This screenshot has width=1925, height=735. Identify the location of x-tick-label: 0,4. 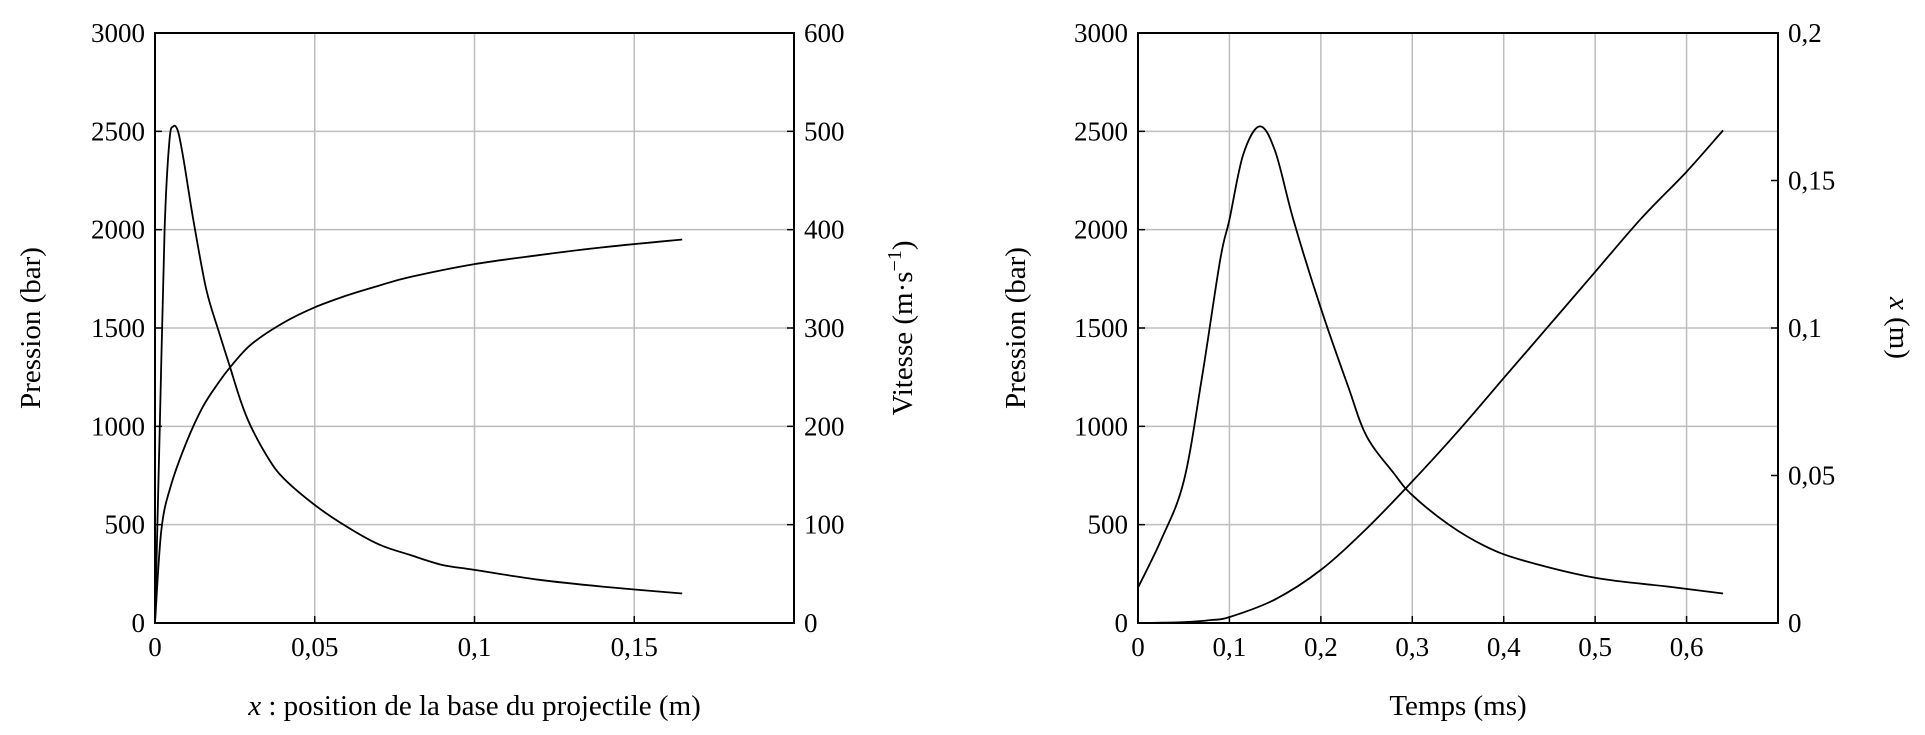
(1504, 647).